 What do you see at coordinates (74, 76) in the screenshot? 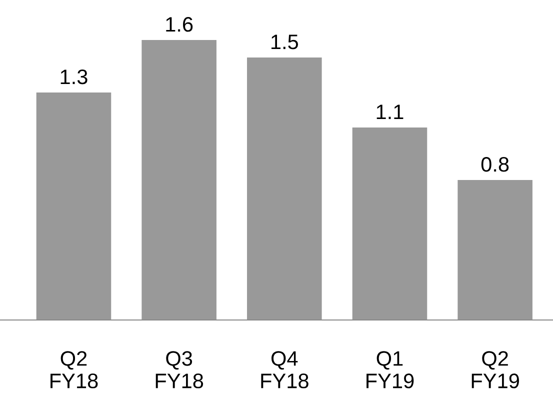
I see `data-label: 1.3` at bounding box center [74, 76].